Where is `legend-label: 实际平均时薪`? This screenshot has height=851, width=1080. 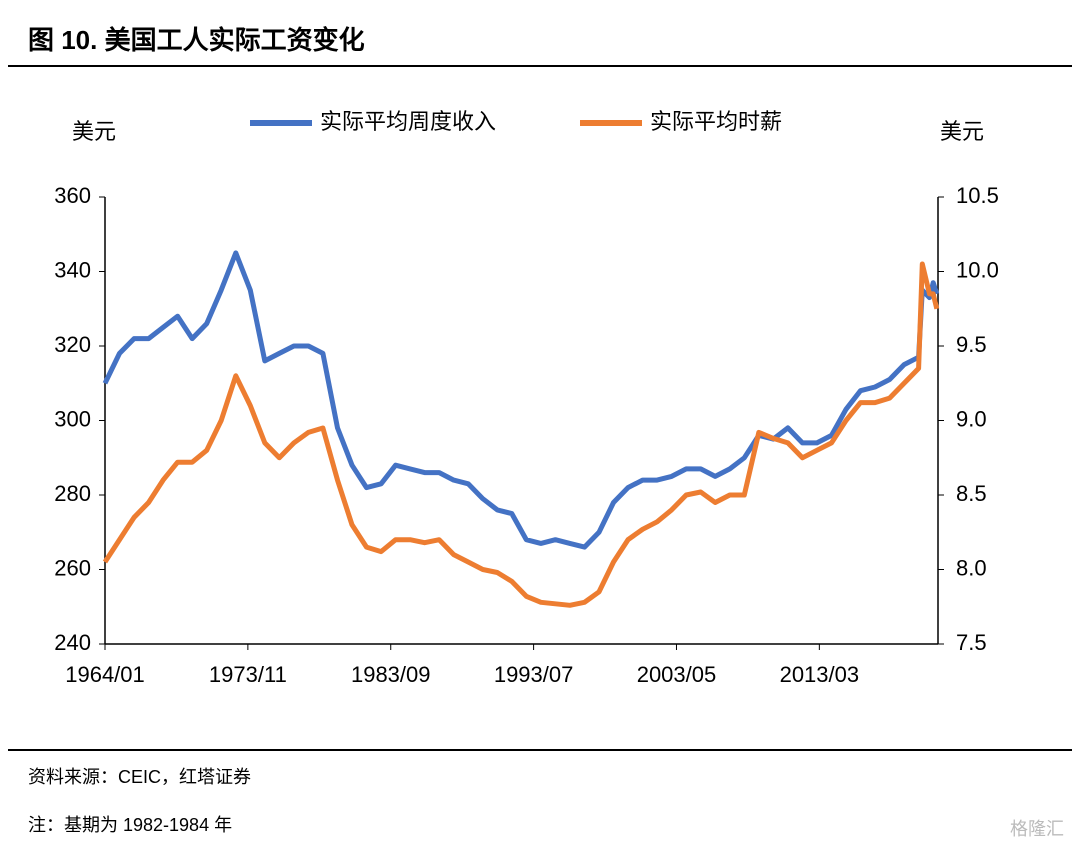
legend-label: 实际平均时薪 is located at coordinates (716, 121).